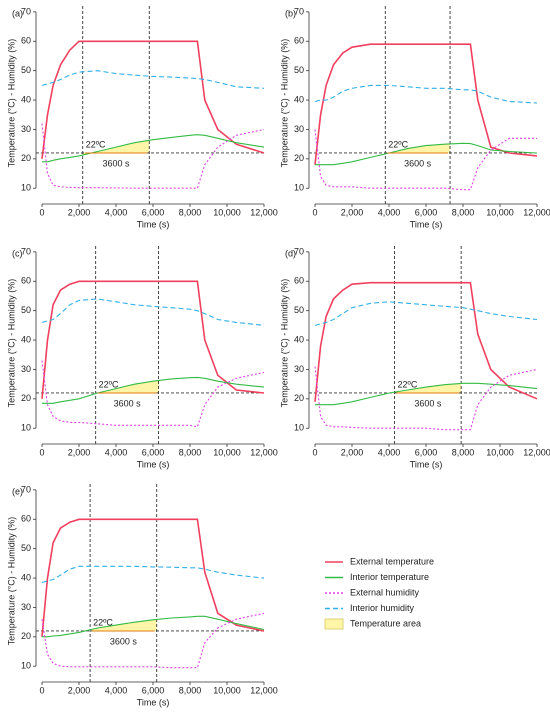  Describe the element at coordinates (17, 13) in the screenshot. I see `panel-label: (a)` at that location.